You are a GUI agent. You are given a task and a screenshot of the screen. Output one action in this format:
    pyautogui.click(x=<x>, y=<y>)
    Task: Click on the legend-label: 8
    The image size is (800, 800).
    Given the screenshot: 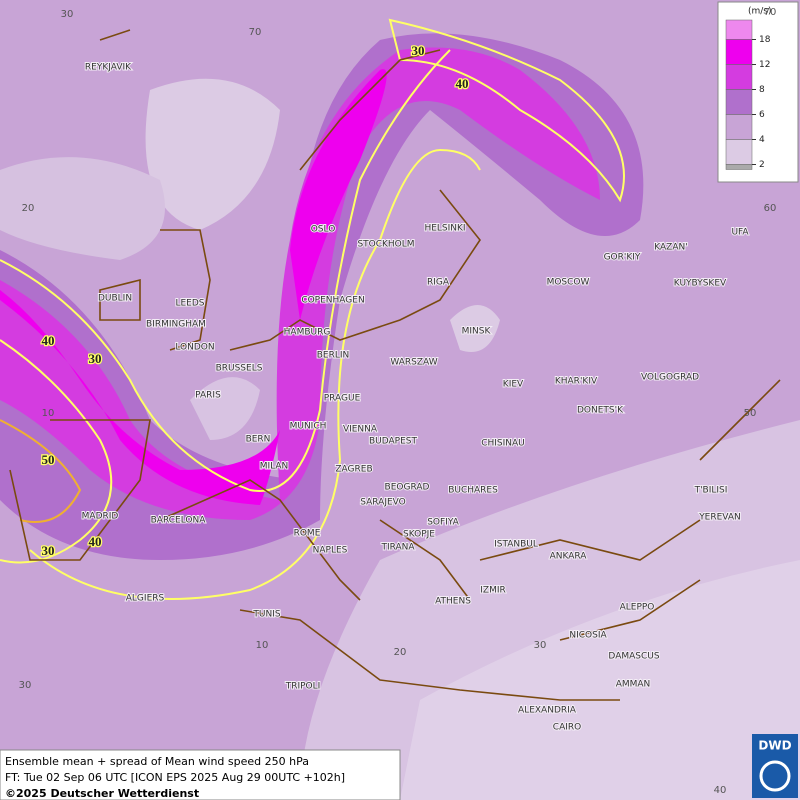 What is the action you would take?
    pyautogui.click(x=762, y=90)
    